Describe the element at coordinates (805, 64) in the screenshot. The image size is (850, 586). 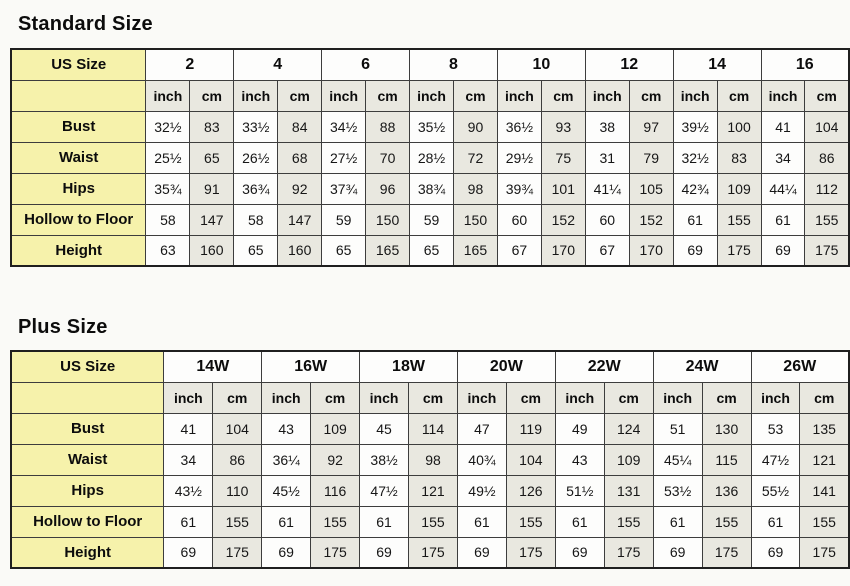
I see `size-header-cell: 16` at that location.